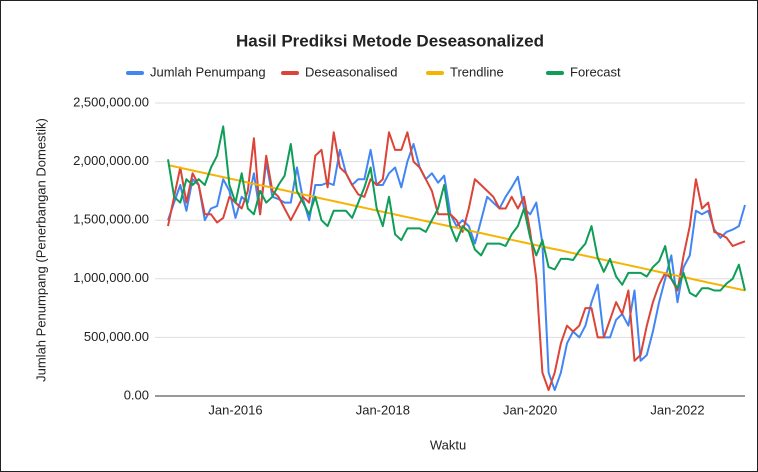 The width and height of the screenshot is (758, 472). Describe the element at coordinates (116, 336) in the screenshot. I see `y-tick-label: 500,000.00` at that location.